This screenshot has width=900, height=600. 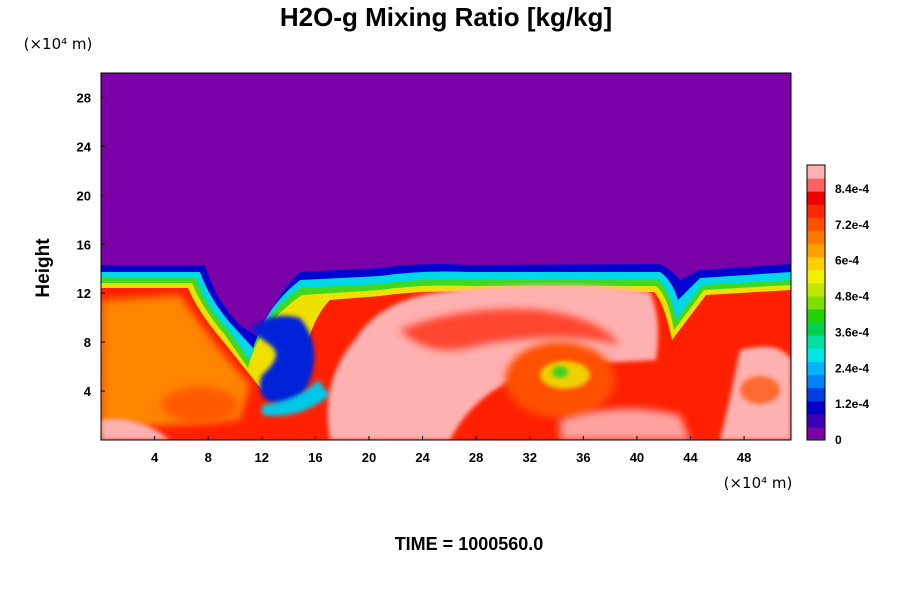 I want to click on x-tick-label: 4, so click(x=155, y=457).